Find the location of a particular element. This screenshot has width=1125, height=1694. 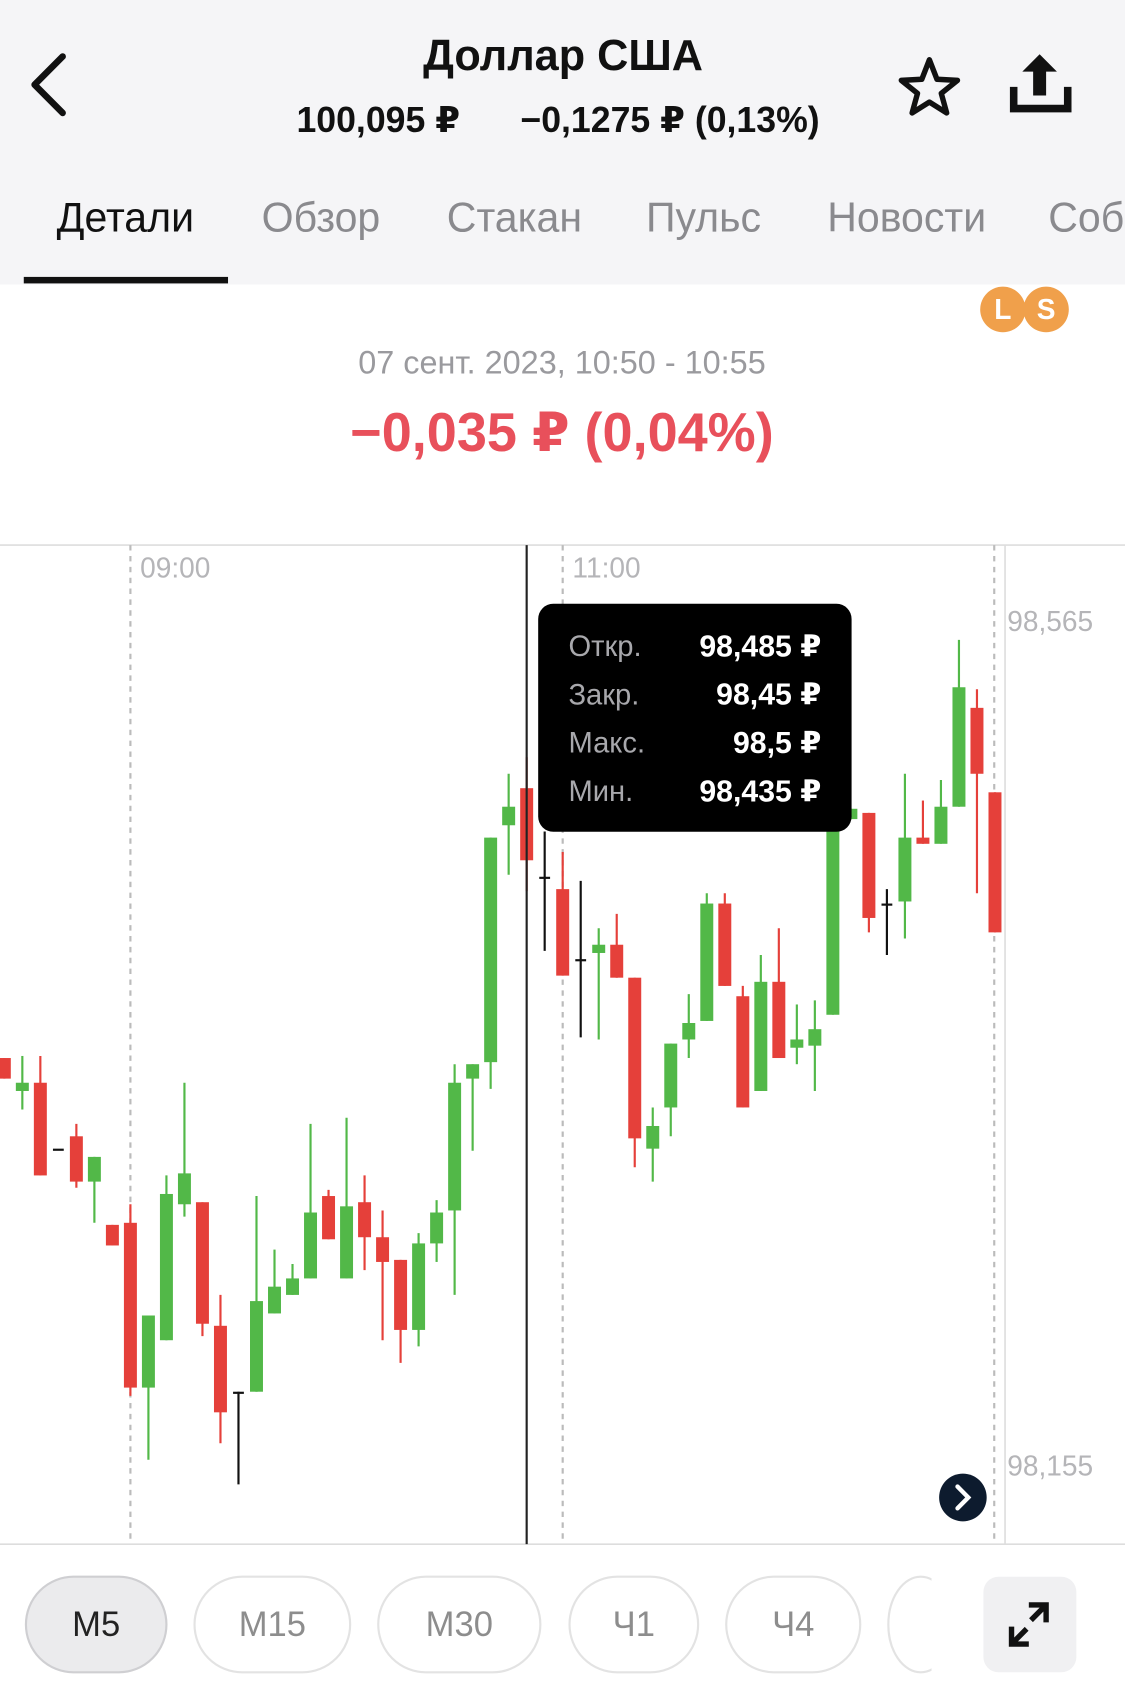

tooltip-value: 98,5 ₽ is located at coordinates (777, 743).